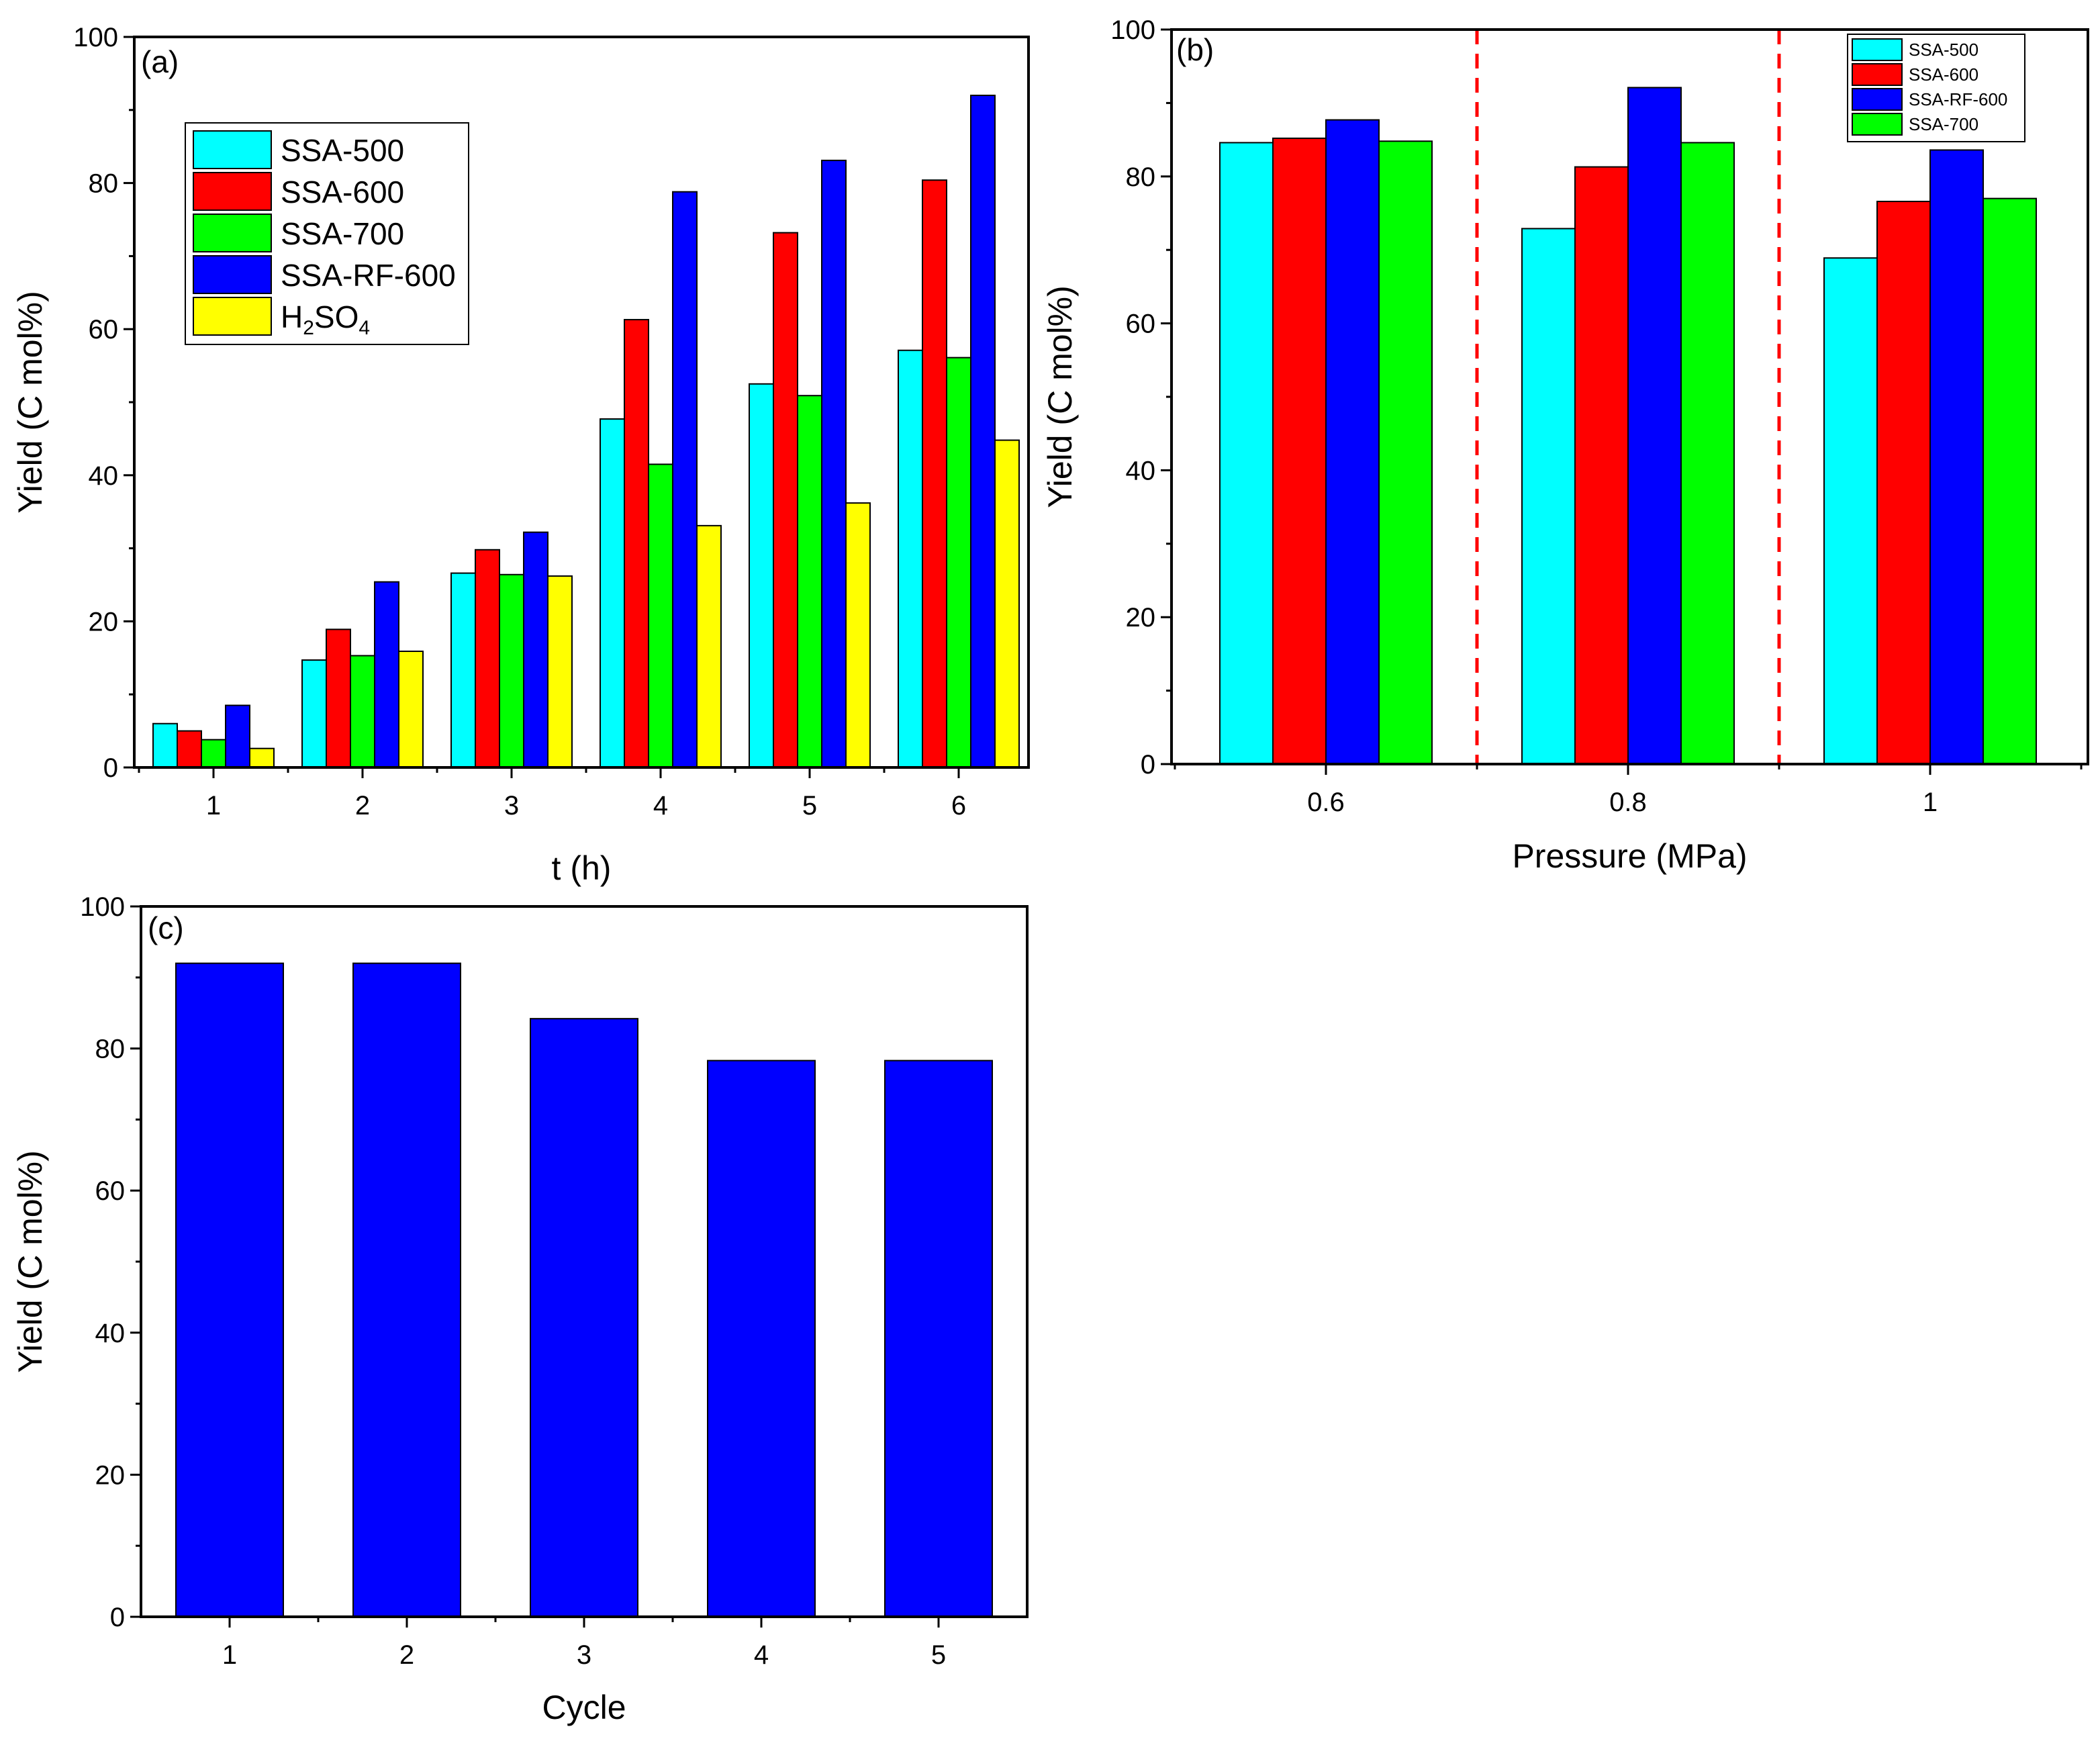 This screenshot has height=1739, width=2100. Describe the element at coordinates (160, 61) in the screenshot. I see `panel-label: (a)` at that location.